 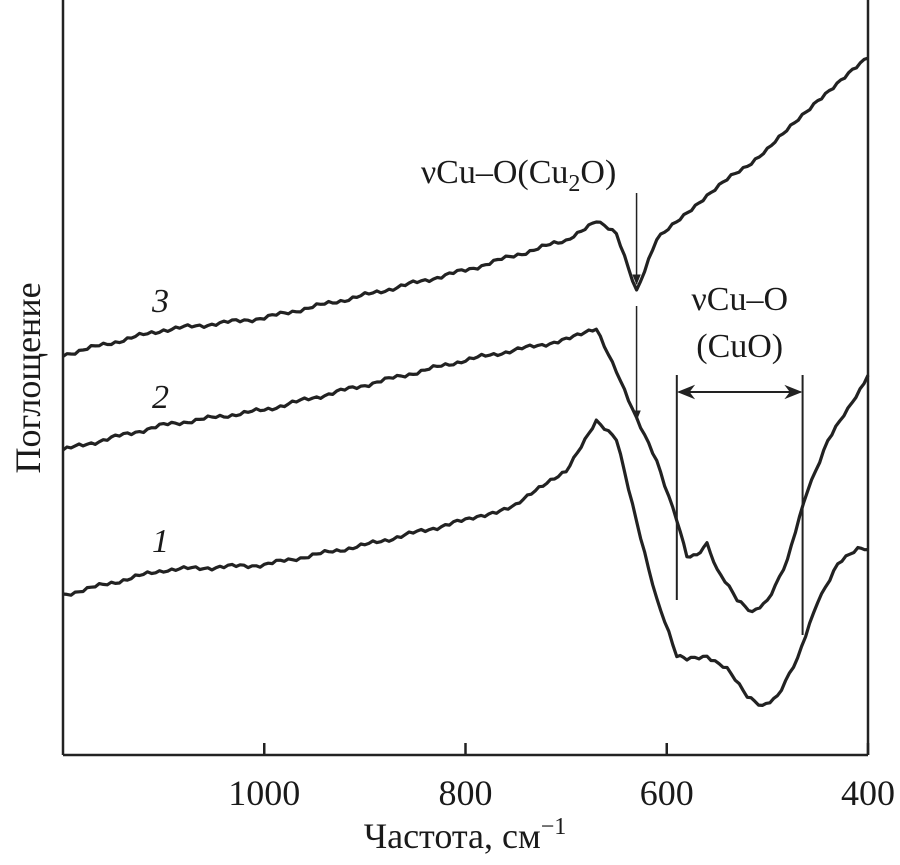 I want to click on x-tick-label: 800, so click(x=466, y=793).